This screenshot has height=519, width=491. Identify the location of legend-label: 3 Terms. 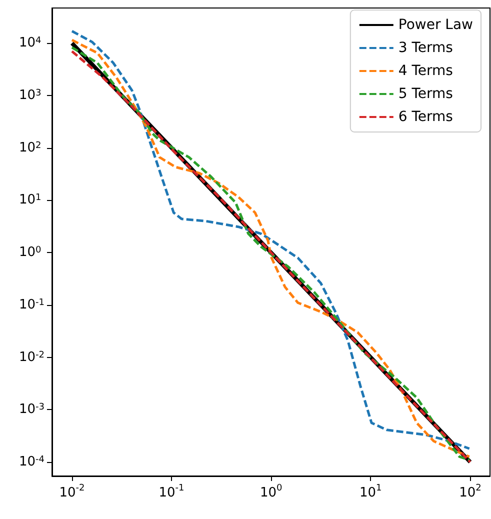
(425, 48).